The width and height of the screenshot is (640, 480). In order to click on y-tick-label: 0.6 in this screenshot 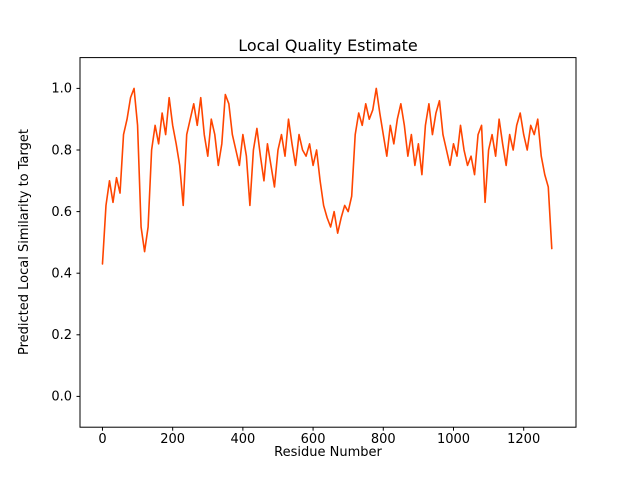, I will do `click(61, 212)`.